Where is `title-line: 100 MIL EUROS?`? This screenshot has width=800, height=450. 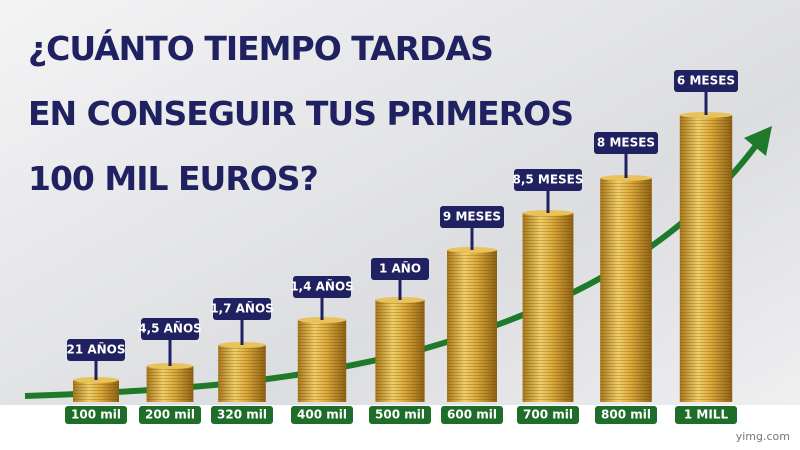
title-line: 100 MIL EUROS? is located at coordinates (173, 178).